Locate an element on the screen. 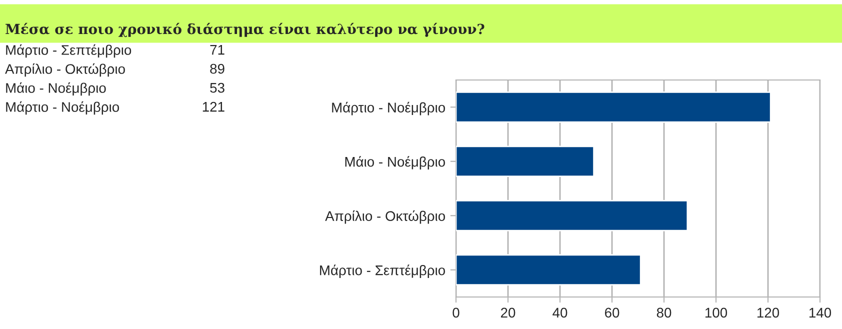  y-tick-label: Μάιο - Νοέμβριο is located at coordinates (395, 163).